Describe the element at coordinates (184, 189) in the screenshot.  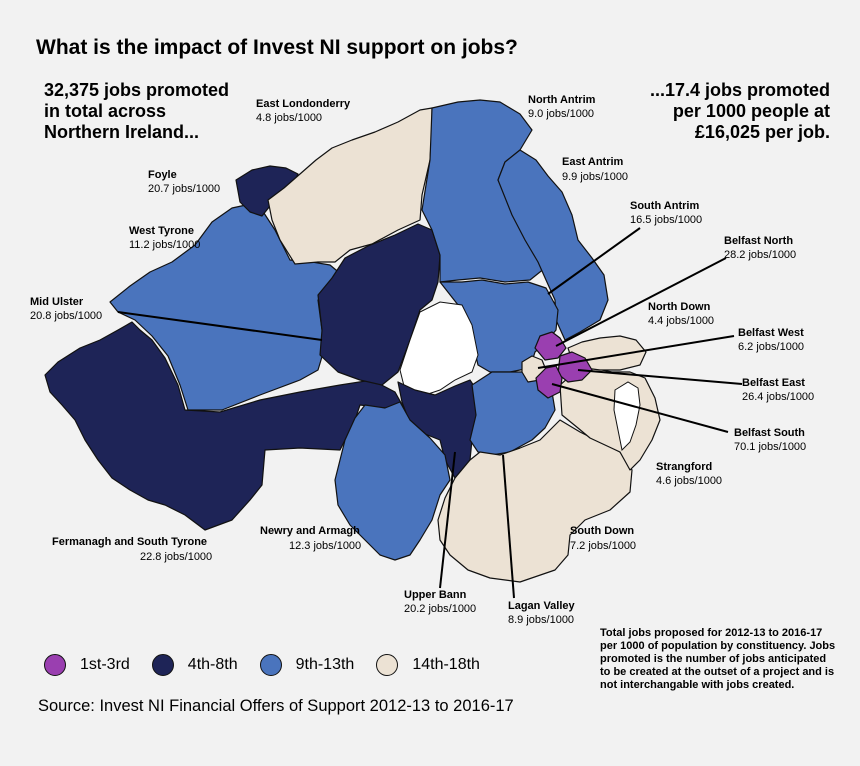
I see `label-value: 20.7 jobs/1000` at that location.